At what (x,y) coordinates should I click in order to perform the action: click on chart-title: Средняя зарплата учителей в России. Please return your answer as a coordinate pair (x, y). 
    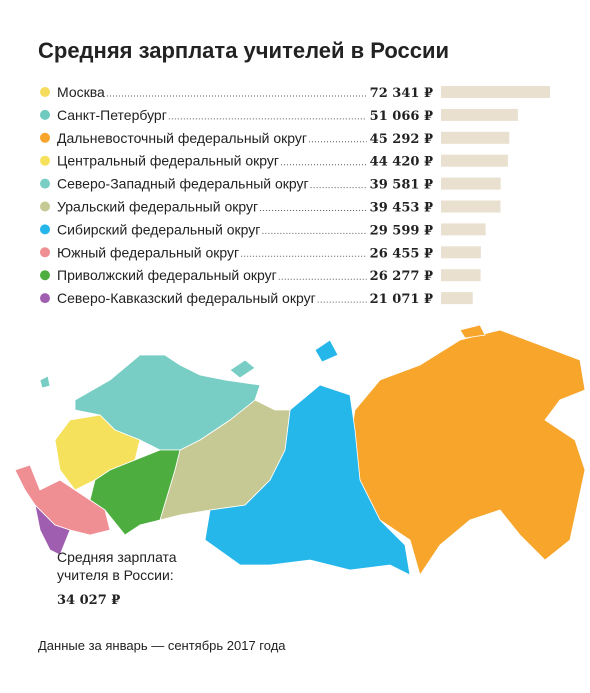
    Looking at the image, I should click on (243, 50).